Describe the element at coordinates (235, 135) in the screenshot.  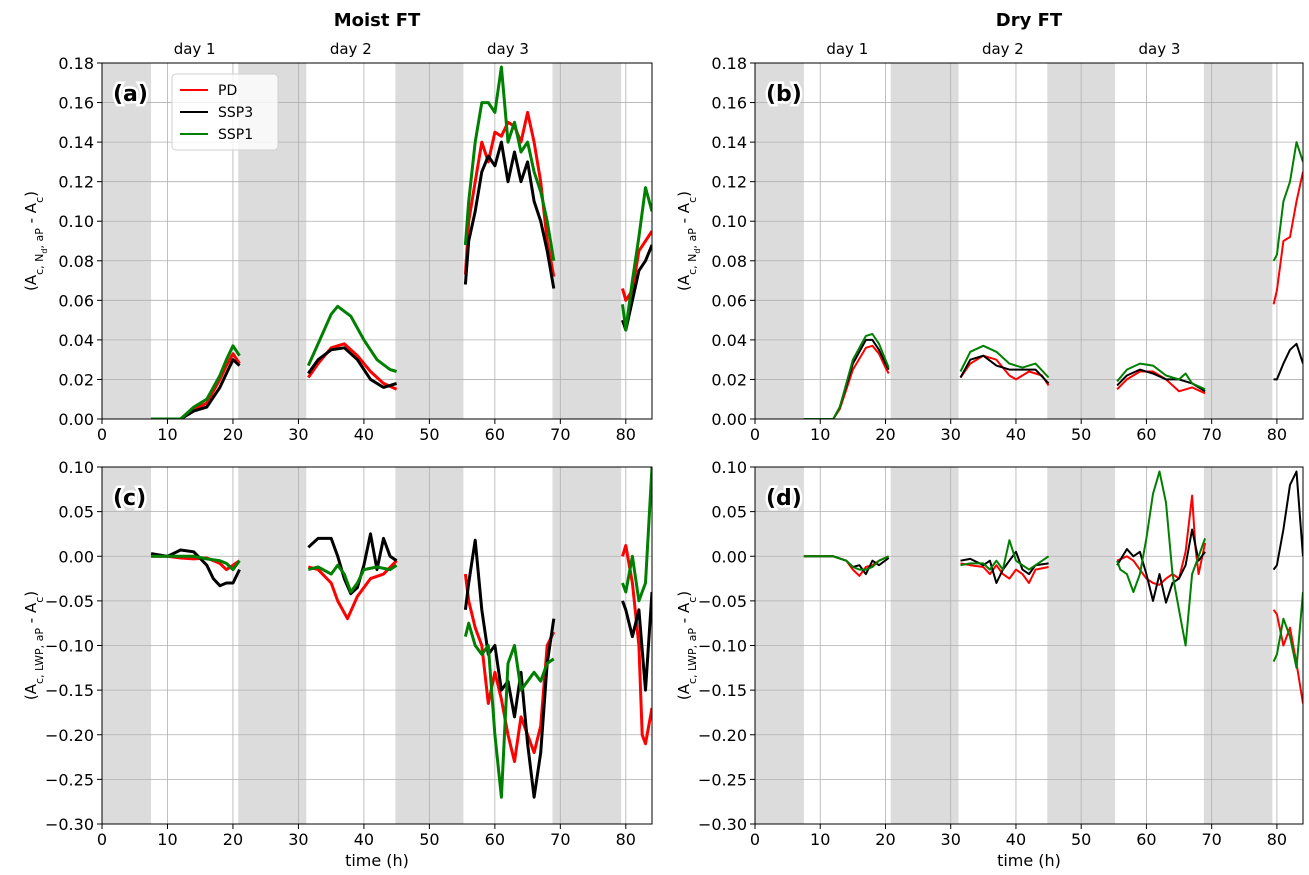
I see `legend-label-ssp1: SSP1` at that location.